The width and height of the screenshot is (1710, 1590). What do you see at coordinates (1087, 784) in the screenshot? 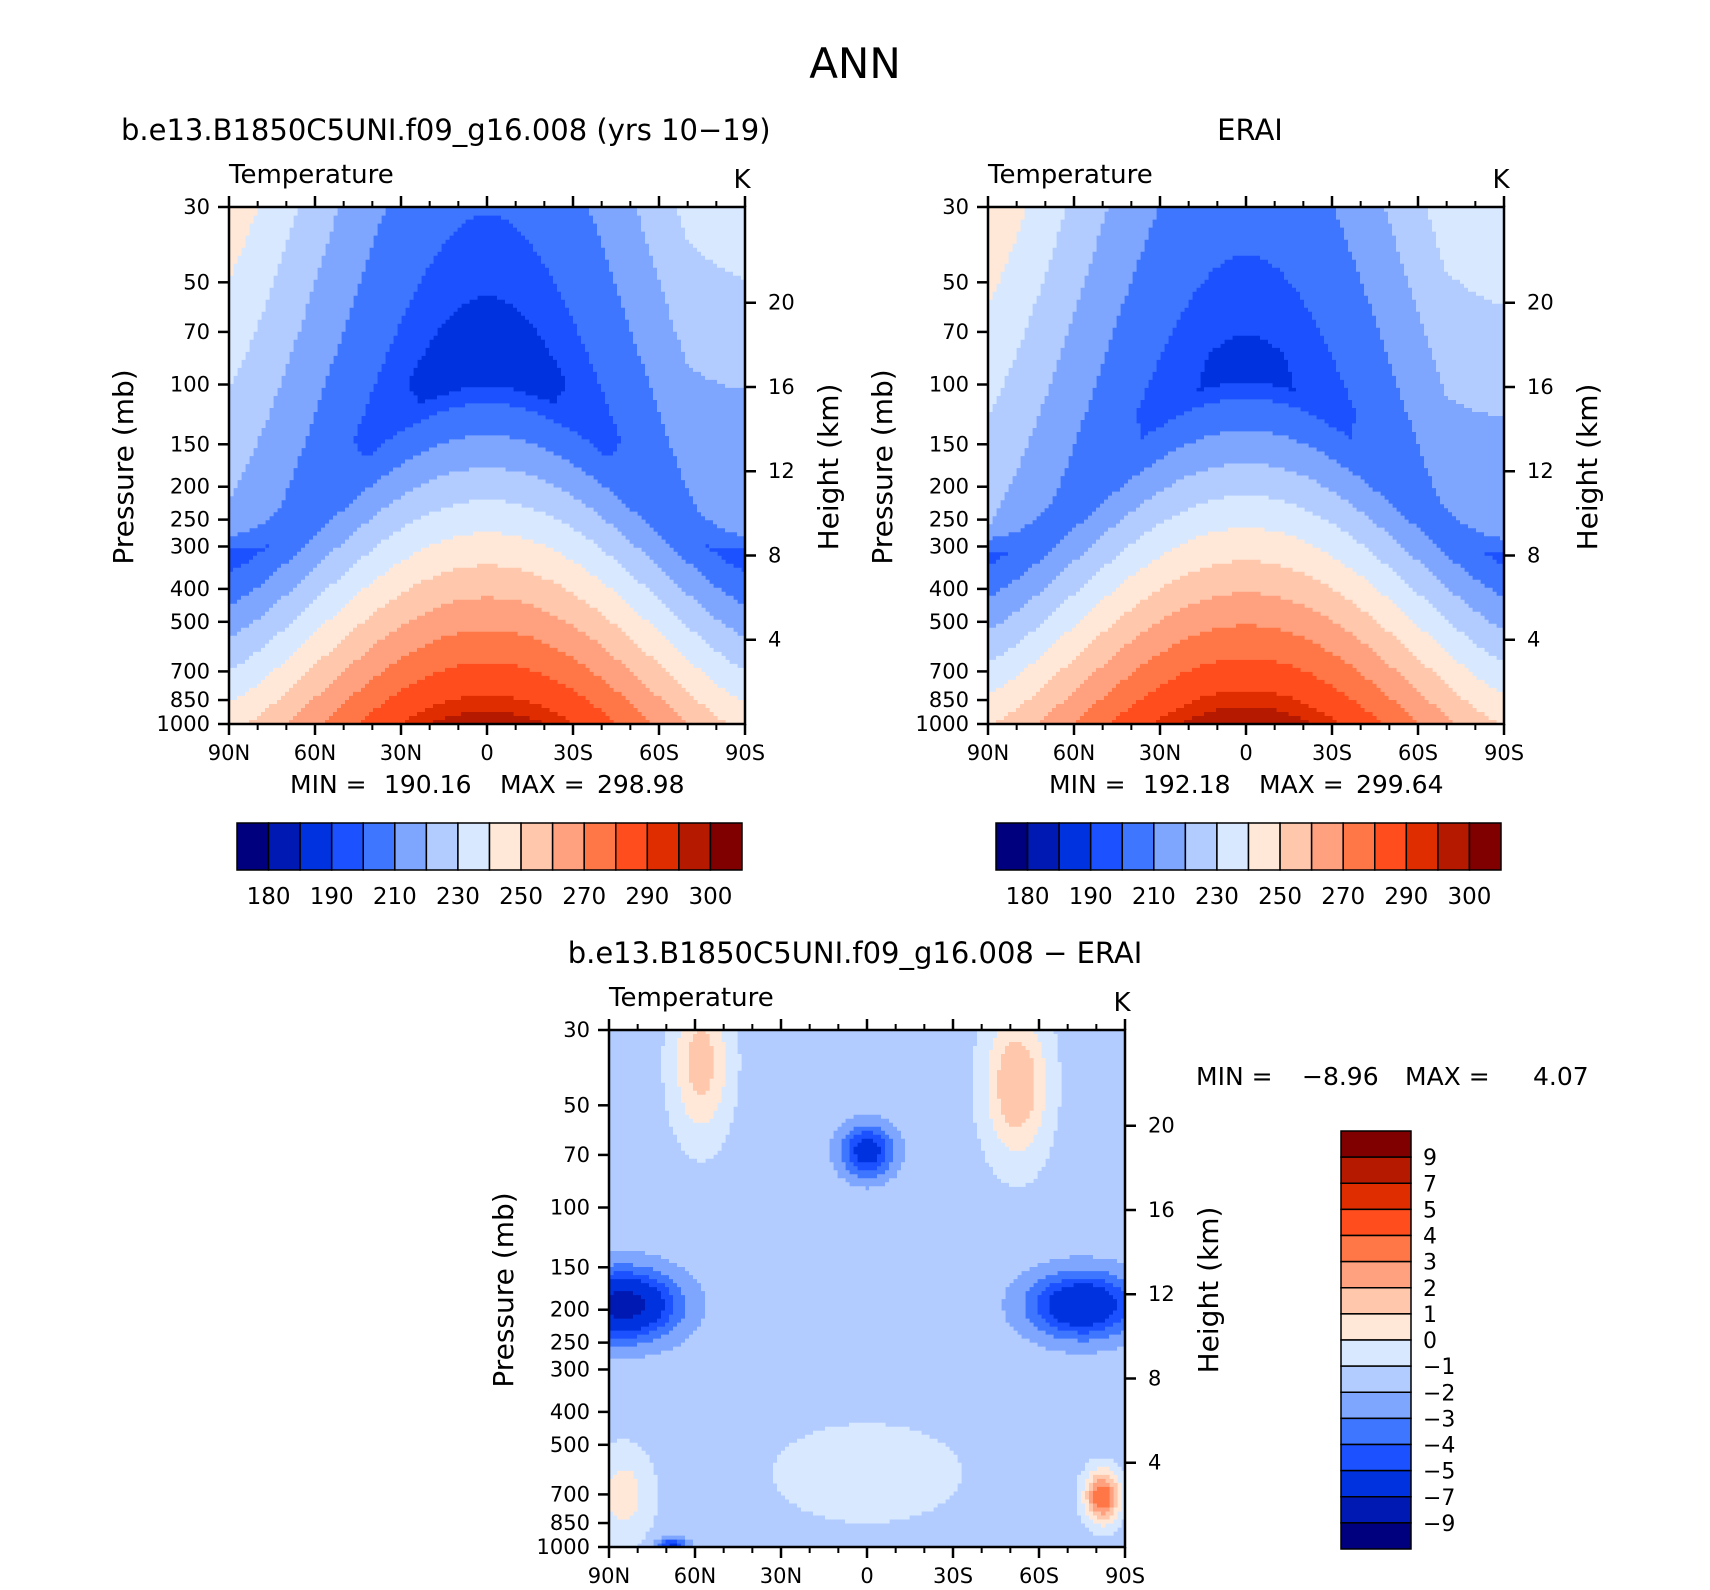
I see `panel-obs-min-label: MIN =` at bounding box center [1087, 784].